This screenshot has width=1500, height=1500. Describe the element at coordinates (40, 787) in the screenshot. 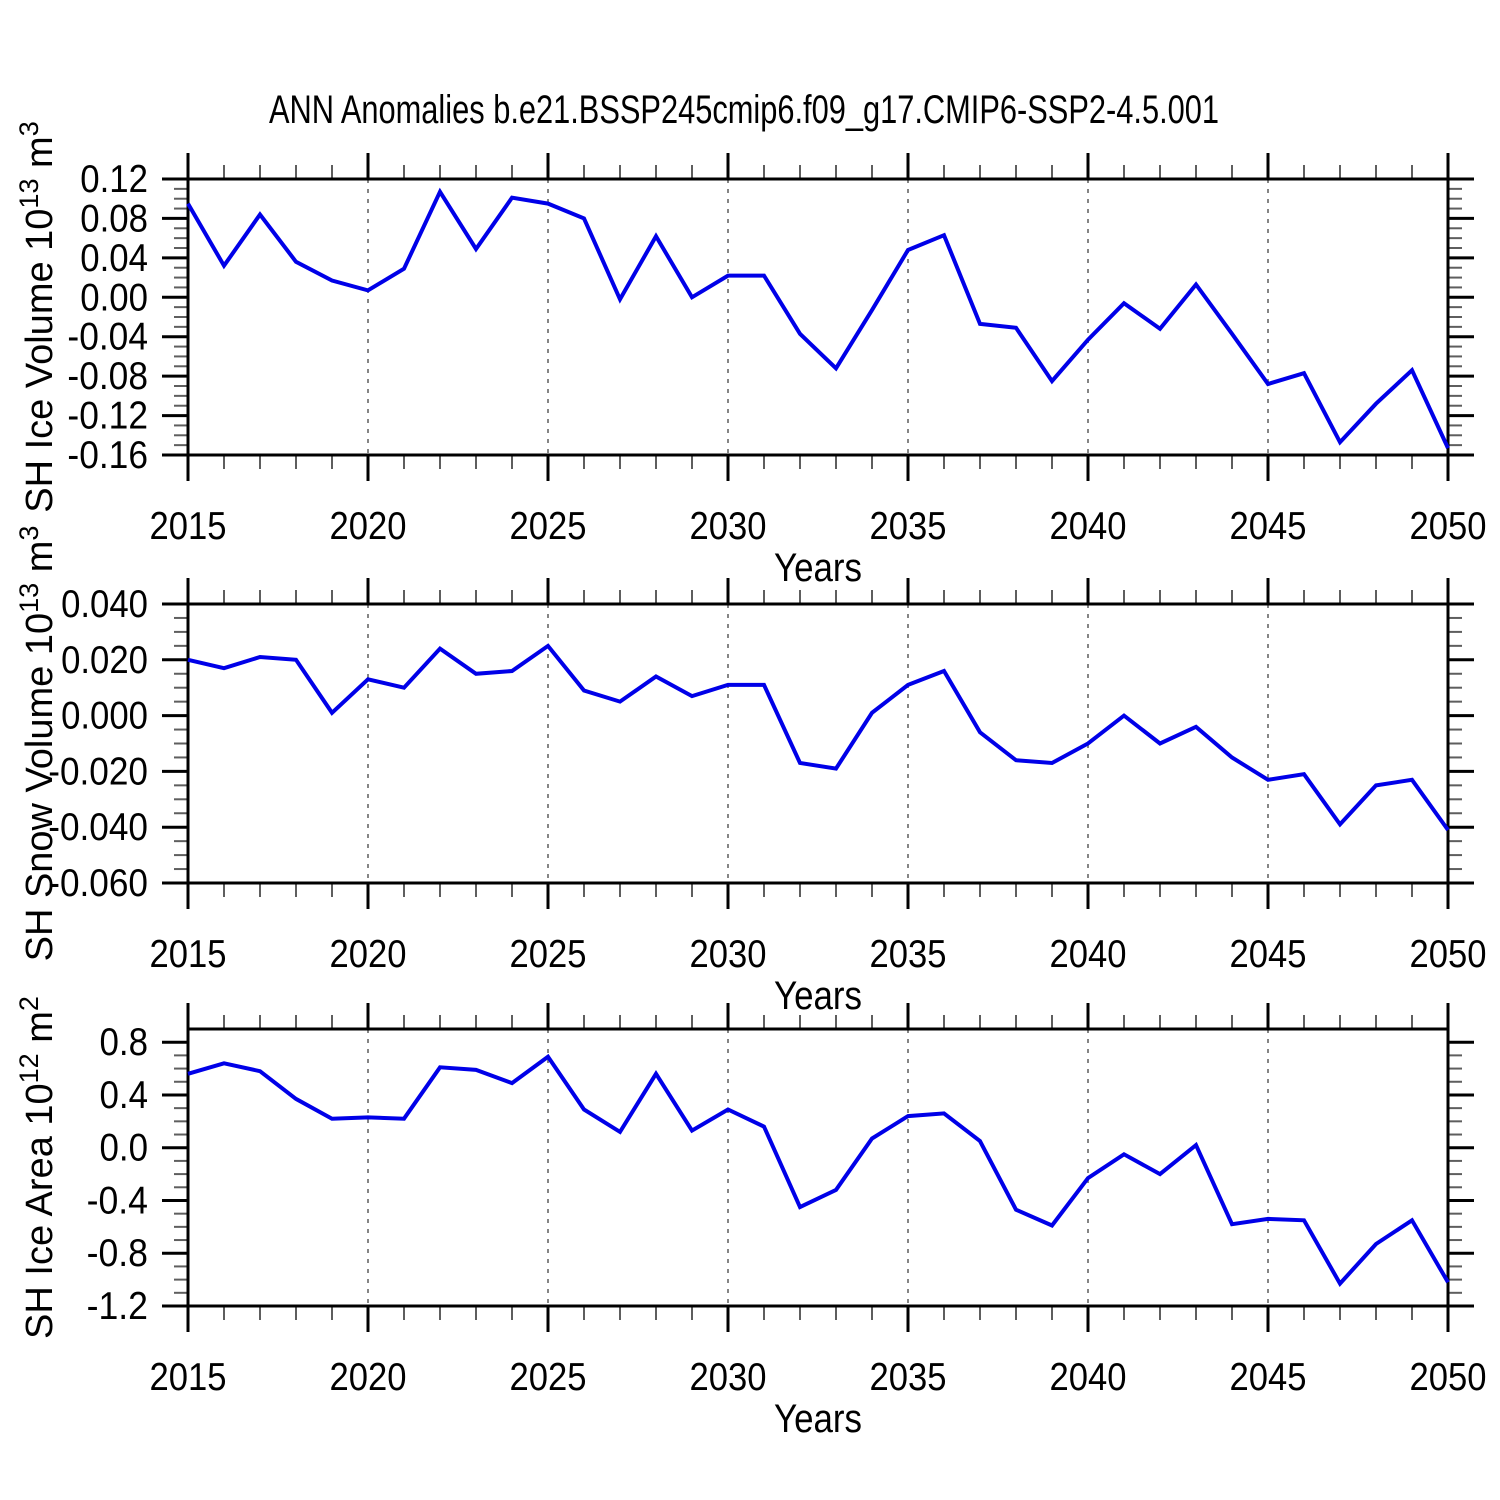

I see `y-axis-title-text: SH Snow Volume 10` at that location.